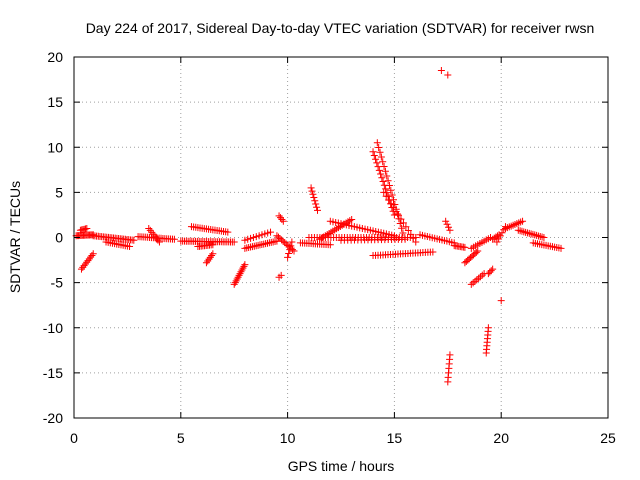 This screenshot has height=480, width=640. I want to click on x-tick-label: 10, so click(288, 438).